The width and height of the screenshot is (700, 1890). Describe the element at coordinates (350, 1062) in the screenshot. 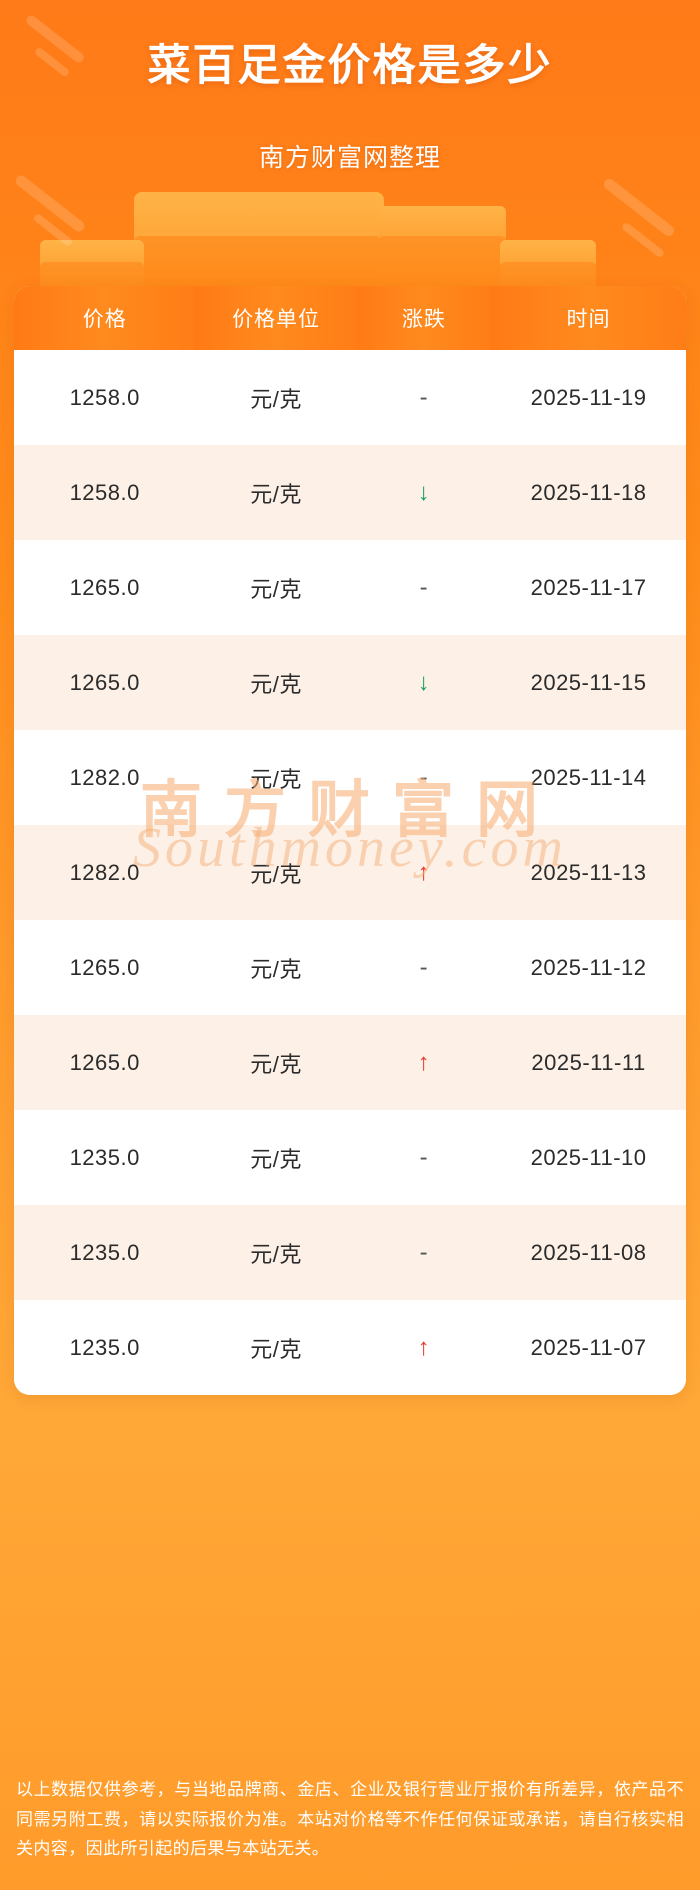

I see `table-row: 1265.0 元/克 ↑ 2025-11-11` at that location.